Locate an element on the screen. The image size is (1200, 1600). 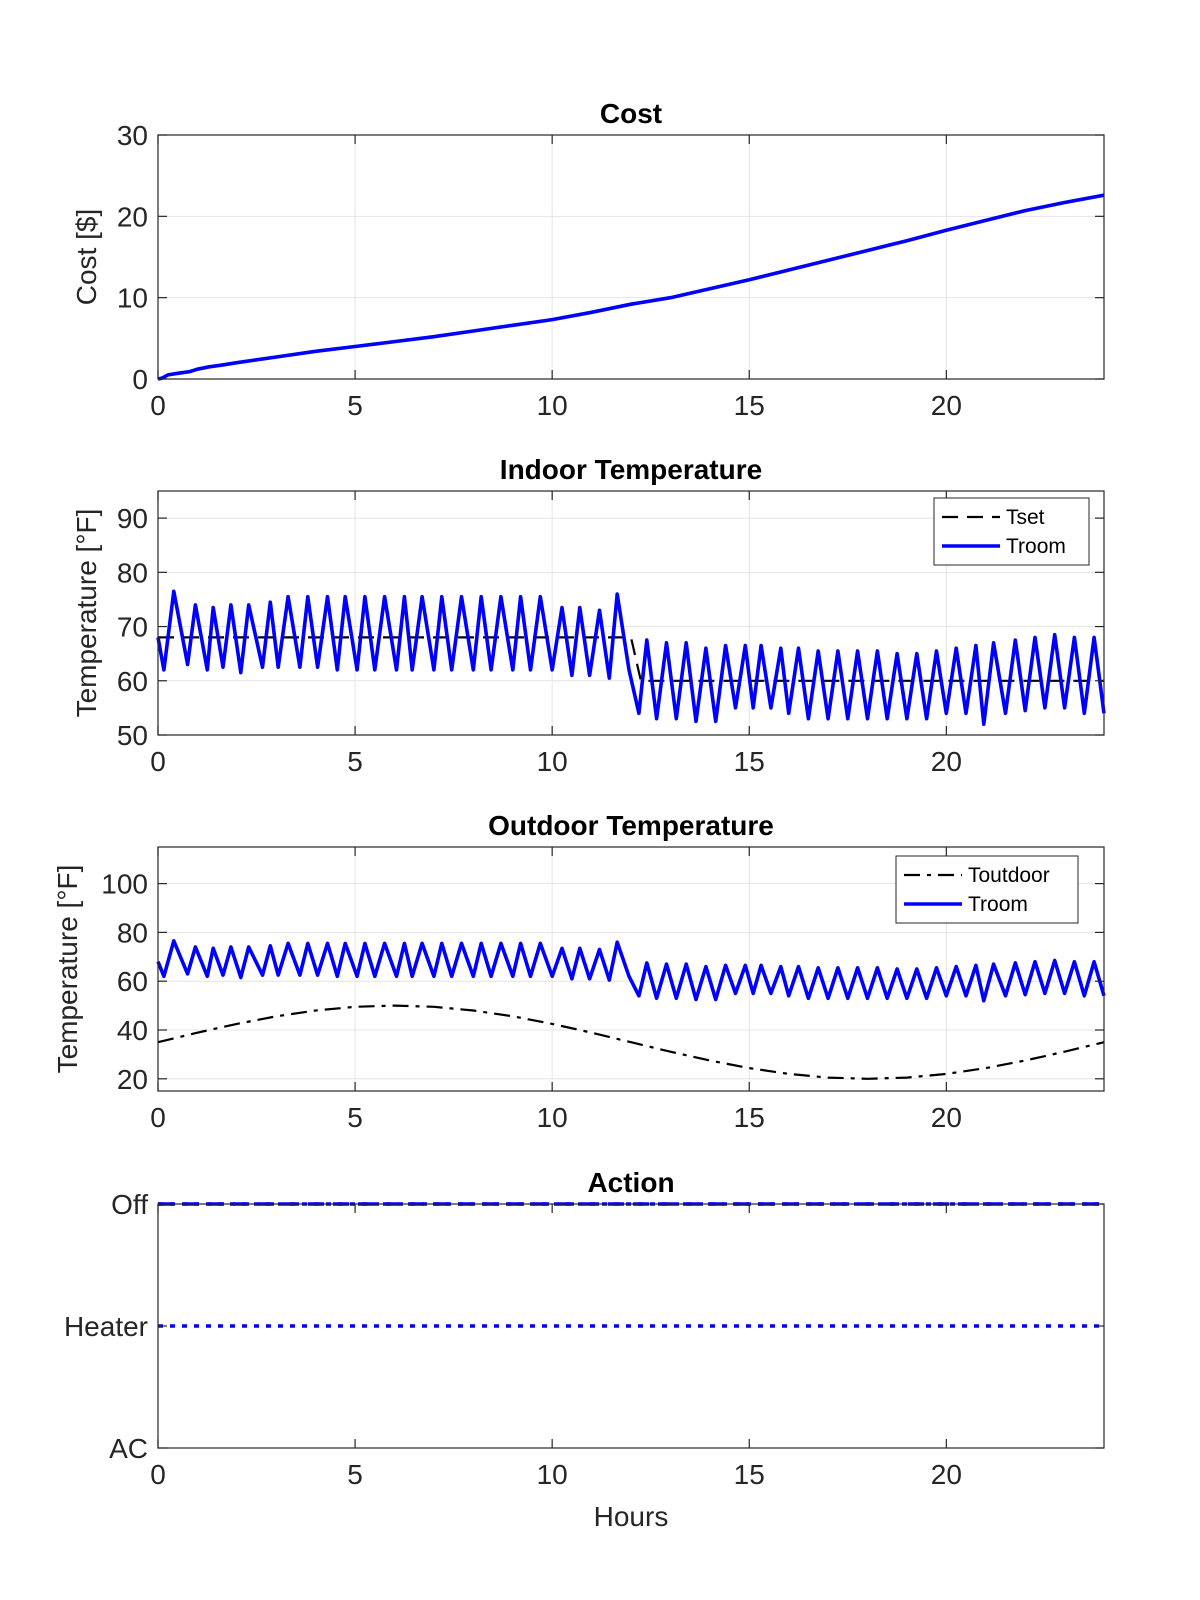
y-tick-label: 70 is located at coordinates (132, 627).